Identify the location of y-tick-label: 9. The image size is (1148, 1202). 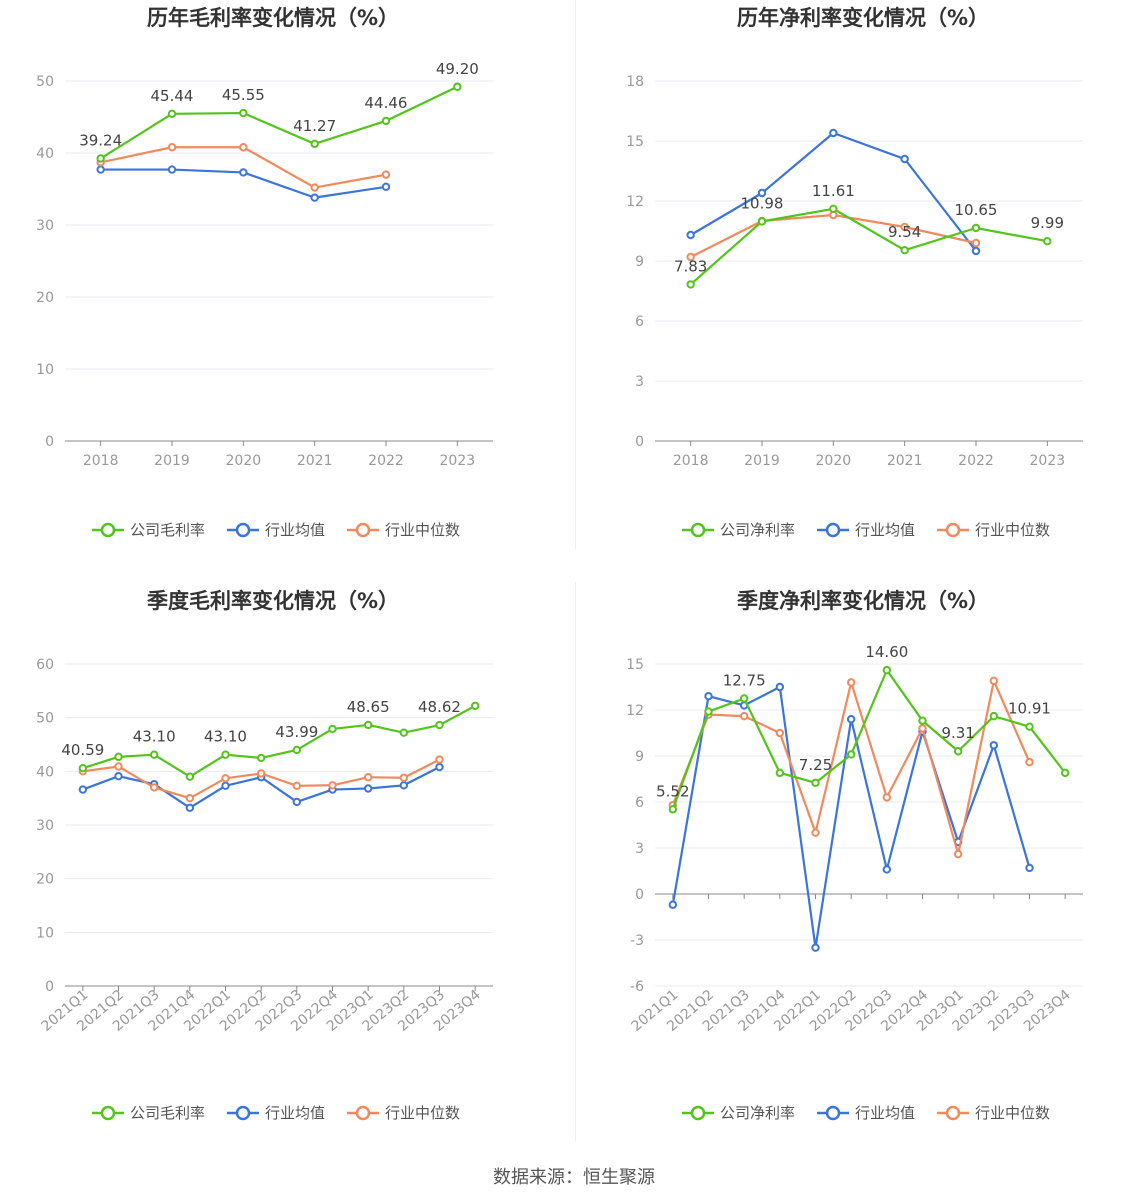
(639, 757).